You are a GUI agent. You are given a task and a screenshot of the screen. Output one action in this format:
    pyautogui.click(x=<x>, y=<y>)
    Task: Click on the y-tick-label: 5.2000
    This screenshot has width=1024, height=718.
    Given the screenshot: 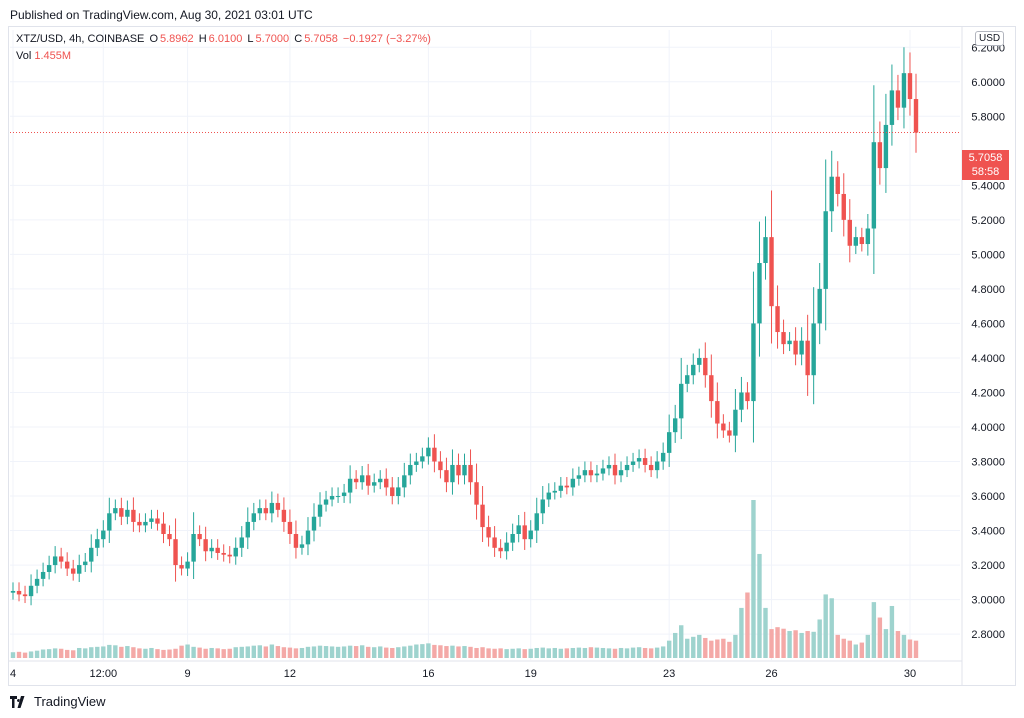 What is the action you would take?
    pyautogui.click(x=988, y=221)
    